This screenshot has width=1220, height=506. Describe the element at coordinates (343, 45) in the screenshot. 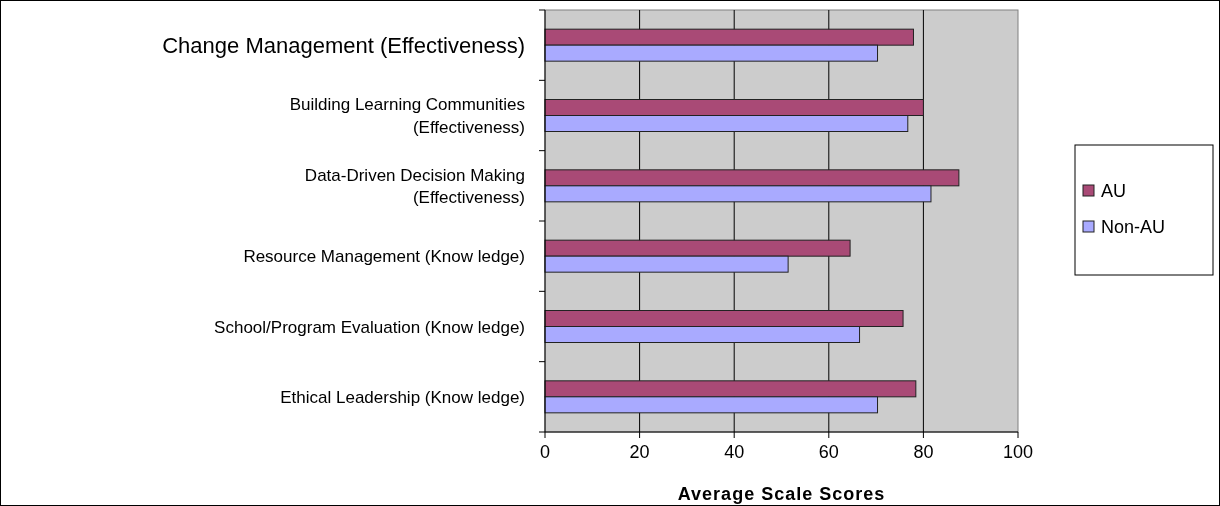

I see `y-tick-label: Change Management (Effectiveness)` at that location.